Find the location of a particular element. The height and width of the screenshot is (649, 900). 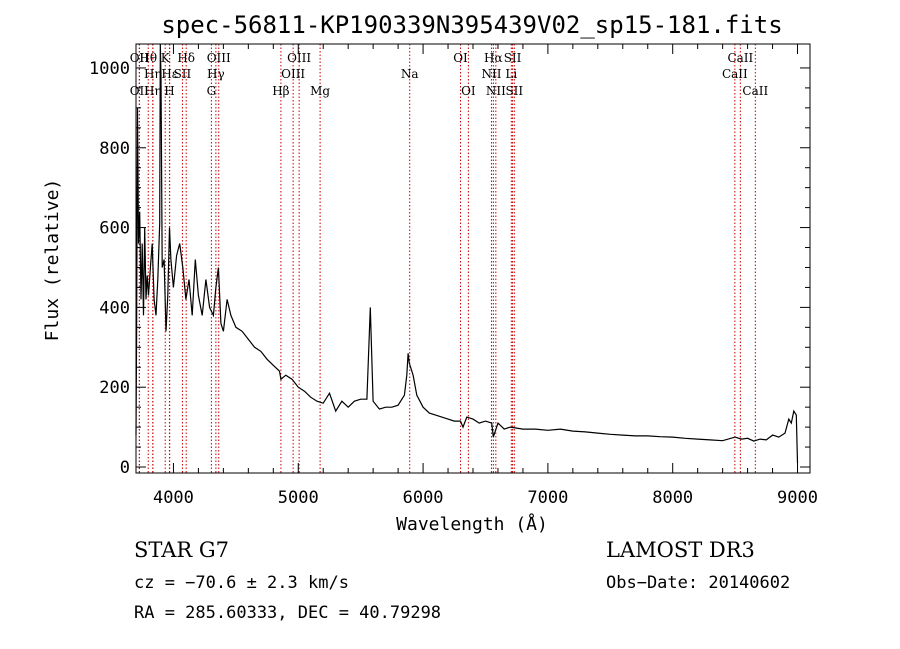

line-marker-label-25: OI is located at coordinates (468, 91).